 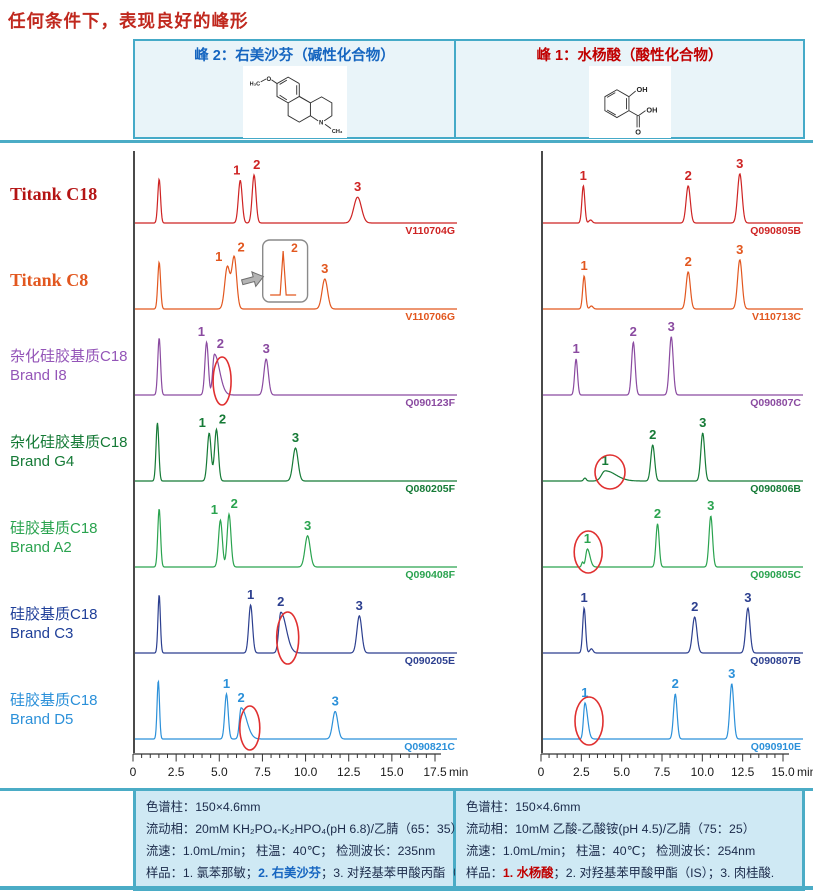 What do you see at coordinates (296, 453) in the screenshot?
I see `chromatogram-trace: 1 2 3 Q080205F` at bounding box center [296, 453].